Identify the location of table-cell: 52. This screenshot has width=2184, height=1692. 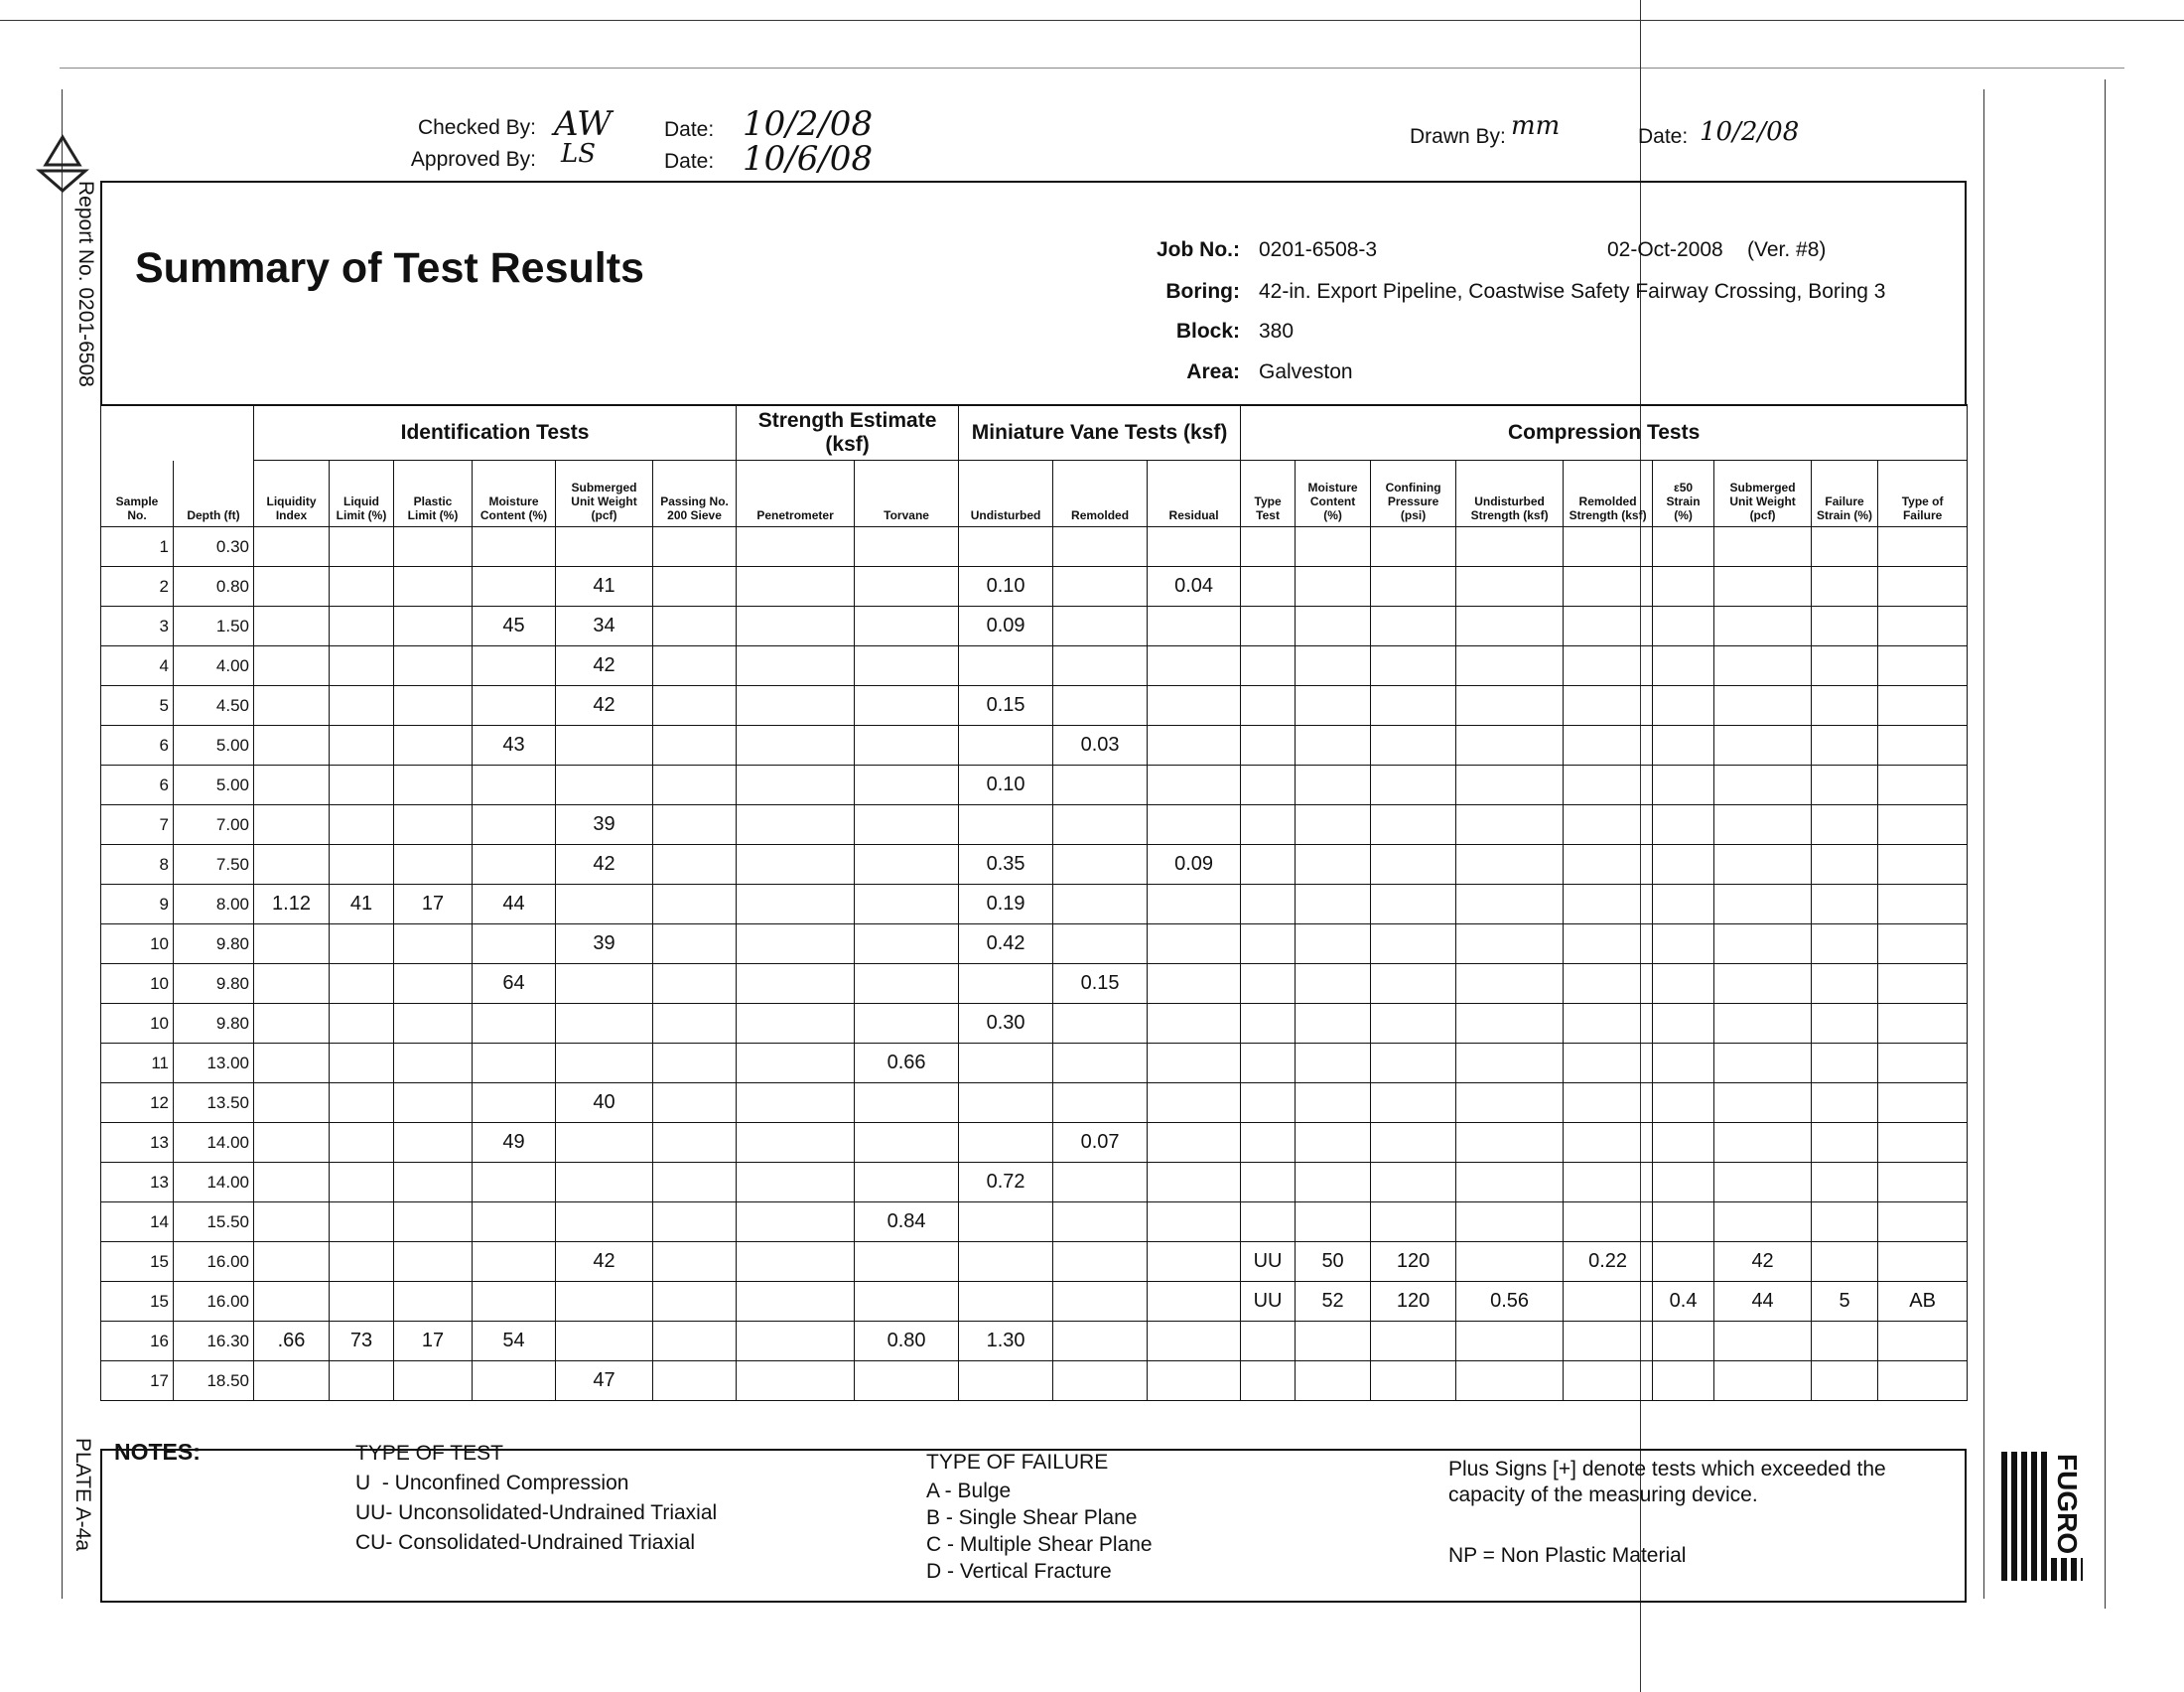
(1333, 1301).